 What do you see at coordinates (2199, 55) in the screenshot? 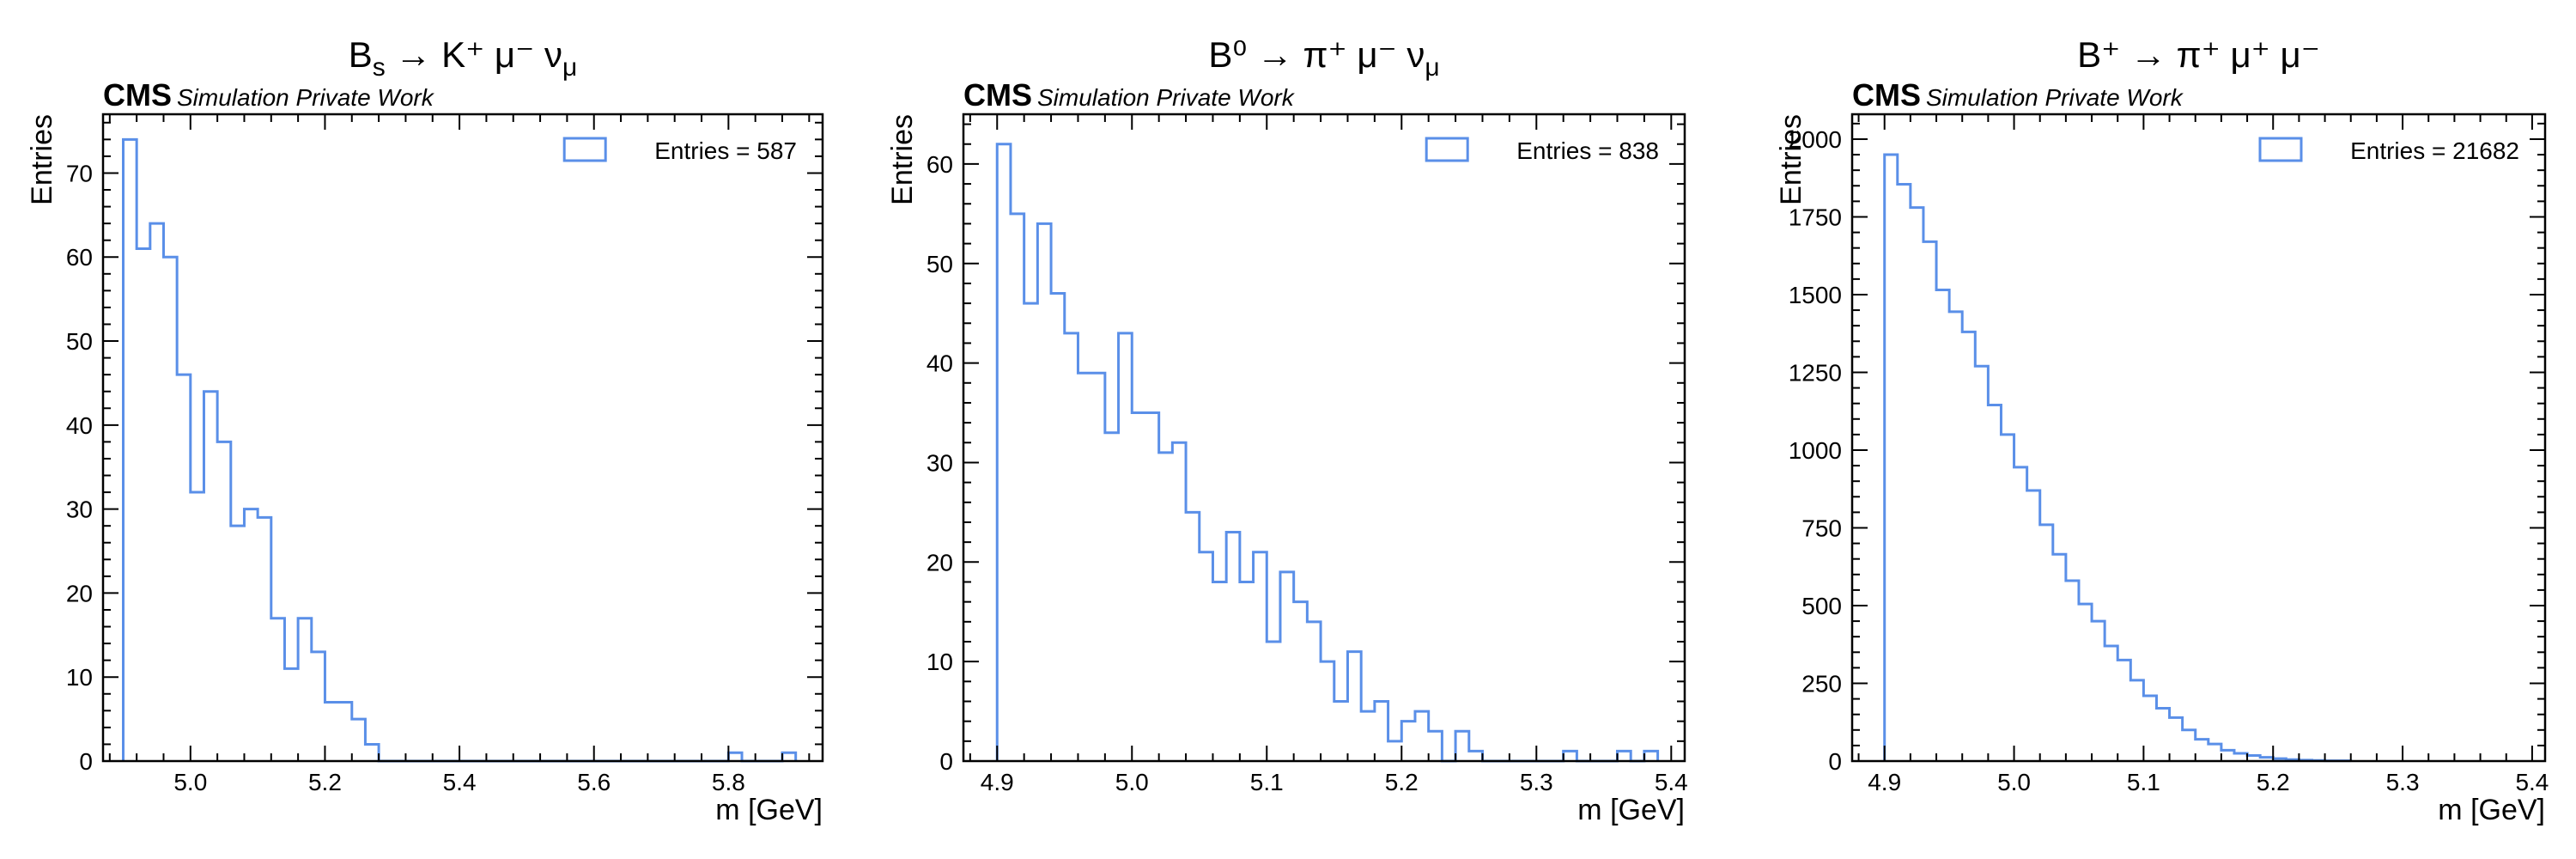
I see `chart-title: B⁺ → π⁺ μ⁺ μ⁻` at bounding box center [2199, 55].